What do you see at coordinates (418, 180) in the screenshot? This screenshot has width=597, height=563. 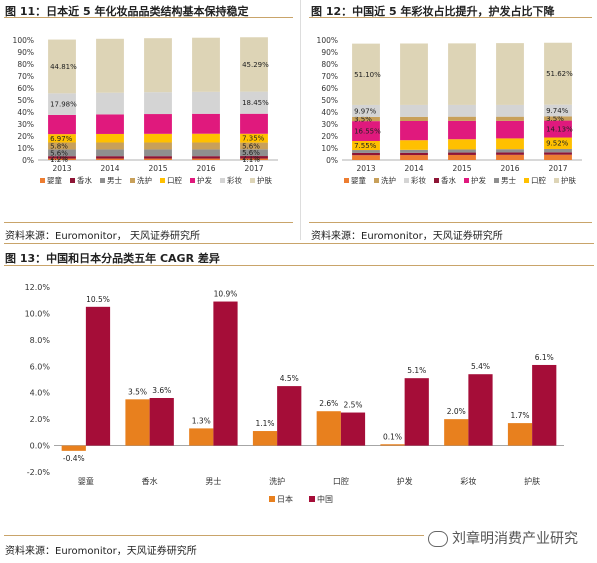 I see `legend-label: 彩妆` at bounding box center [418, 180].